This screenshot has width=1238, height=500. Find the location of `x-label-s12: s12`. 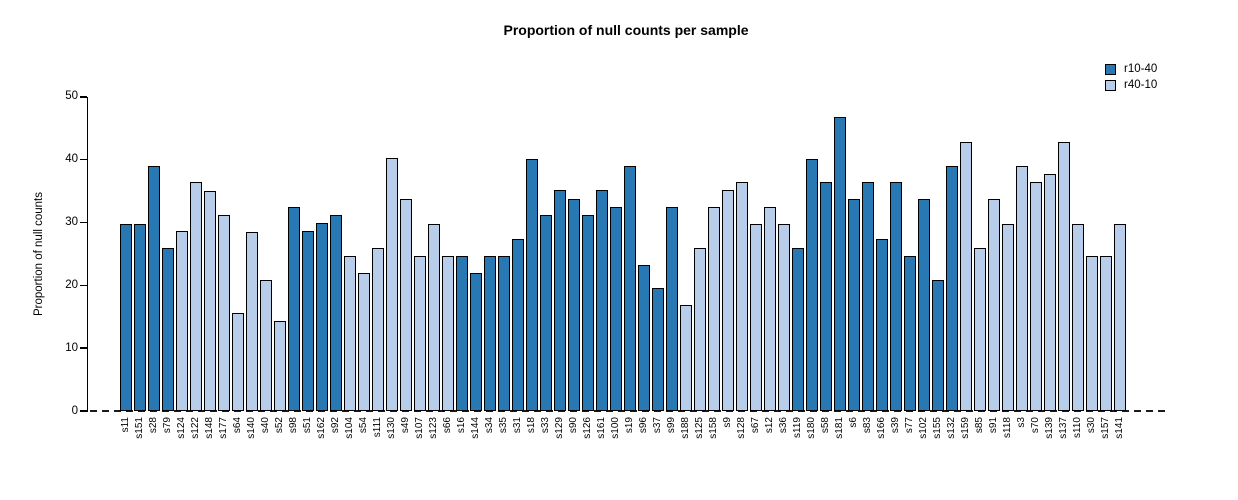

x-label-s12: s12 is located at coordinates (769, 425).